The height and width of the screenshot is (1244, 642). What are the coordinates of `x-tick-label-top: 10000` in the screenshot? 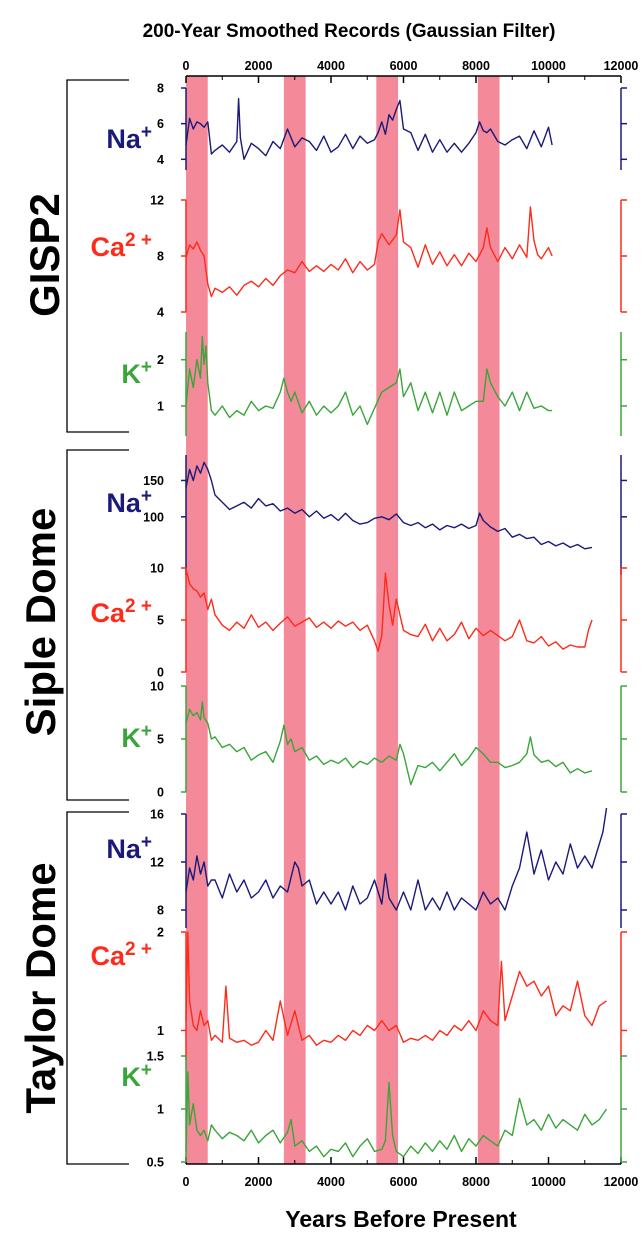 It's located at (548, 66).